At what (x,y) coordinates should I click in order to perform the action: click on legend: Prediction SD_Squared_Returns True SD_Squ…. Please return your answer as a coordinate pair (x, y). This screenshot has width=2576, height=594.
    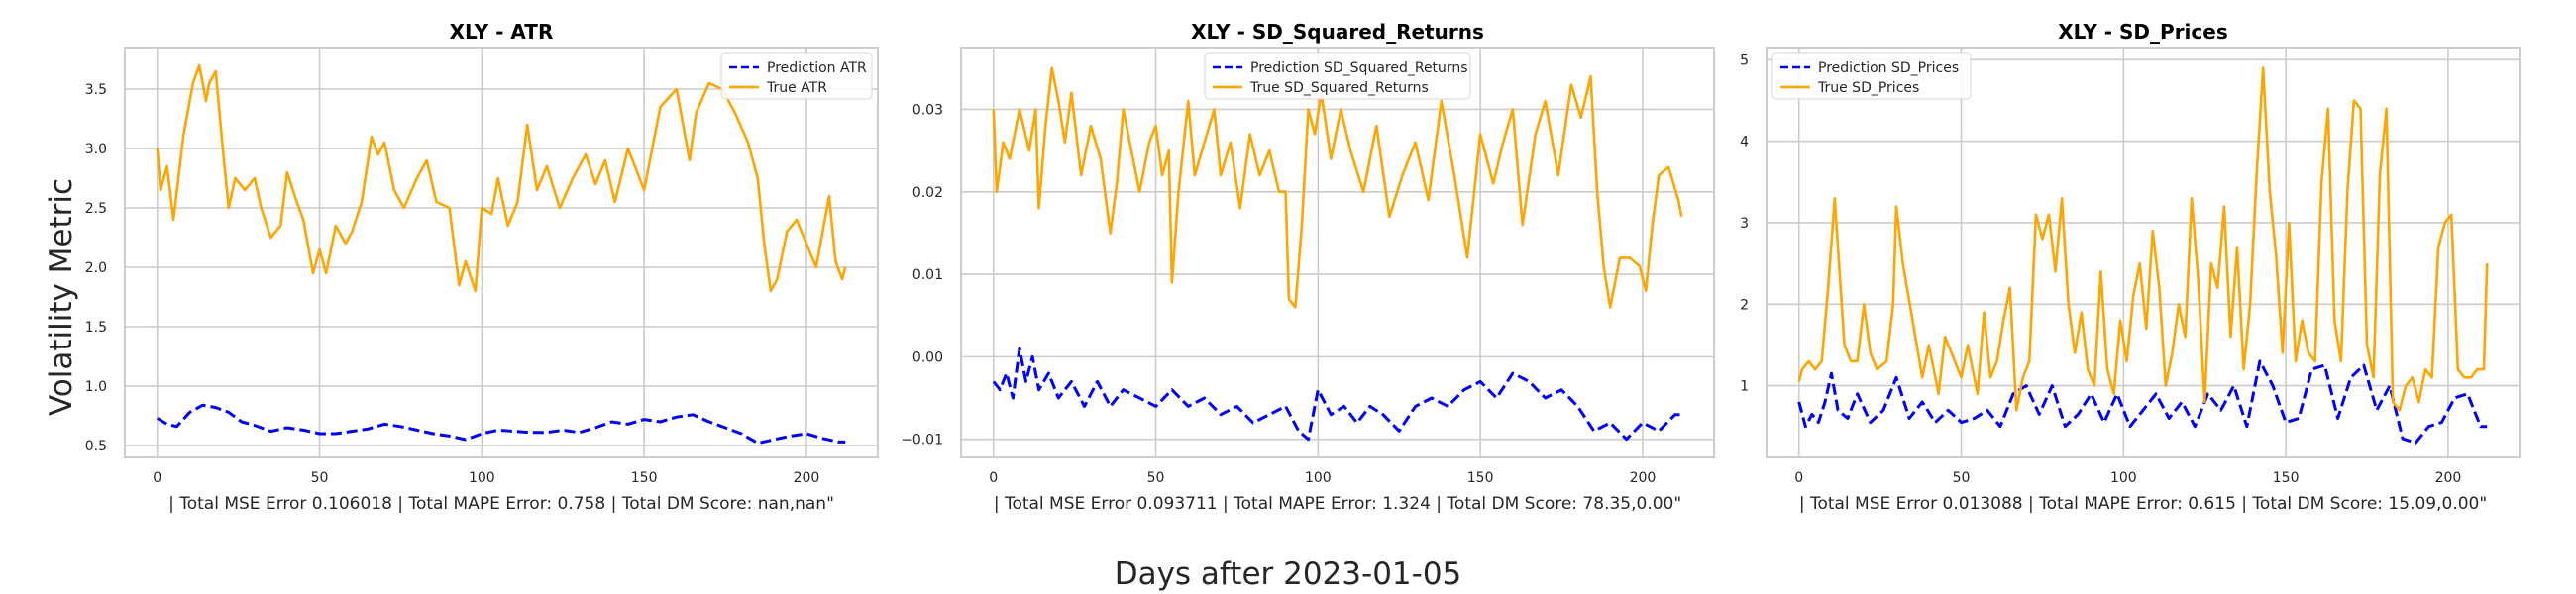
    Looking at the image, I should click on (1338, 76).